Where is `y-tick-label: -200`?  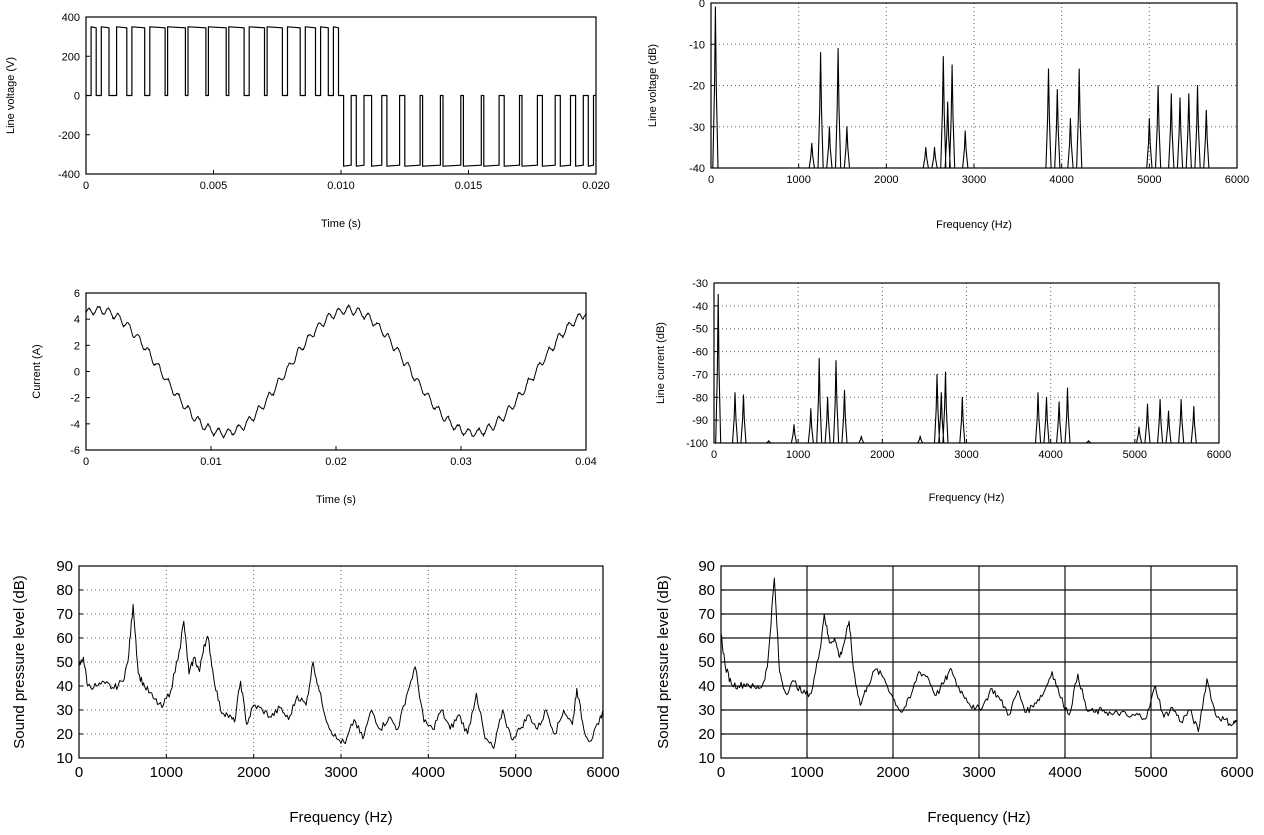
y-tick-label: -200 is located at coordinates (69, 136).